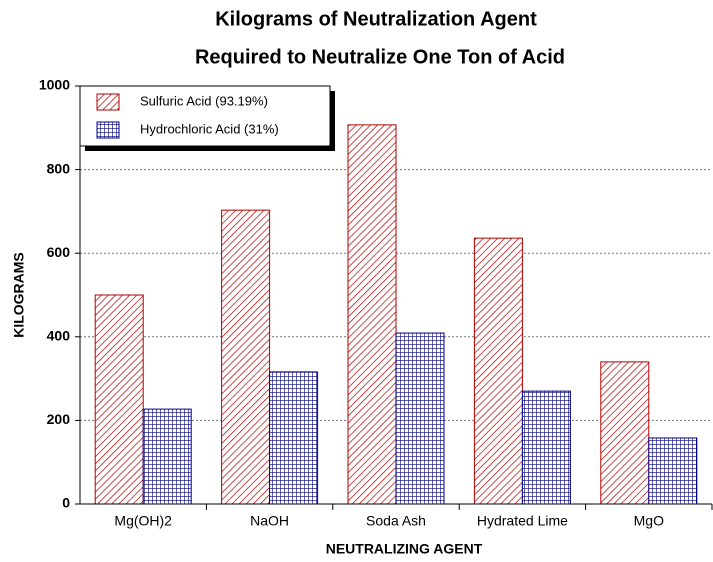  I want to click on x-tick-label: Hydrated Lime, so click(522, 521).